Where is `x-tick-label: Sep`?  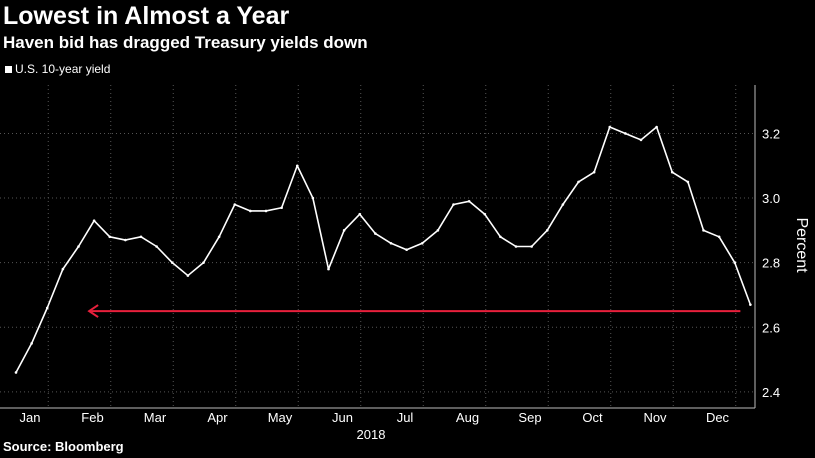
x-tick-label: Sep is located at coordinates (529, 417).